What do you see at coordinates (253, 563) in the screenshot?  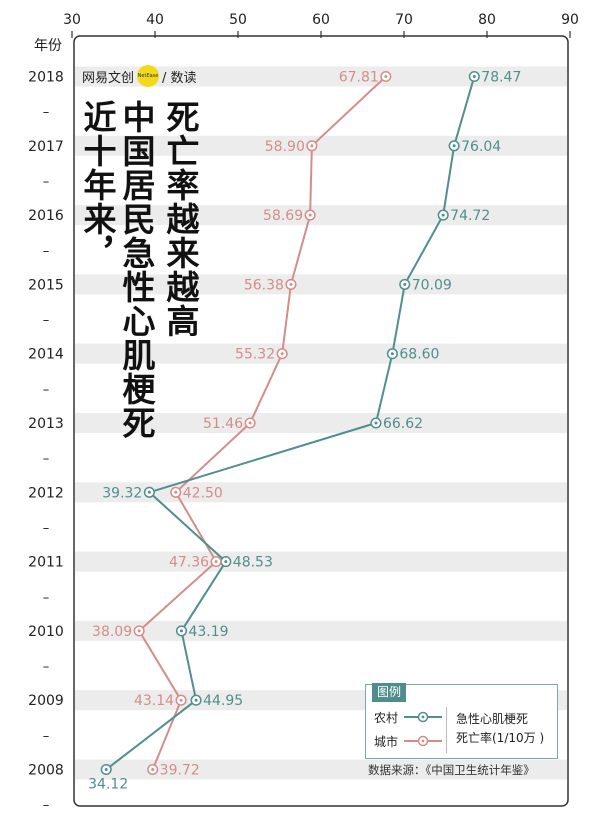 I see `data-label: 48.53` at bounding box center [253, 563].